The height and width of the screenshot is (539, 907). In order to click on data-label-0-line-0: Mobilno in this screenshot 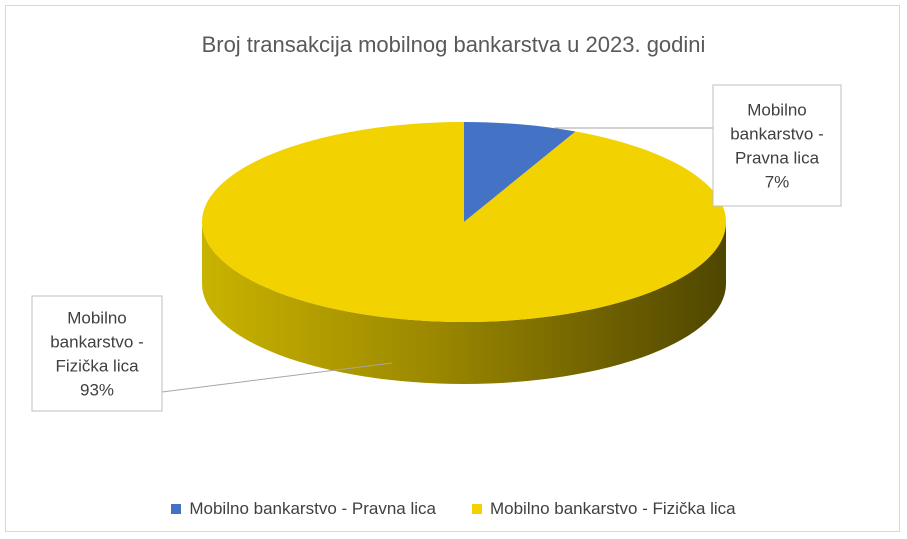, I will do `click(777, 110)`.